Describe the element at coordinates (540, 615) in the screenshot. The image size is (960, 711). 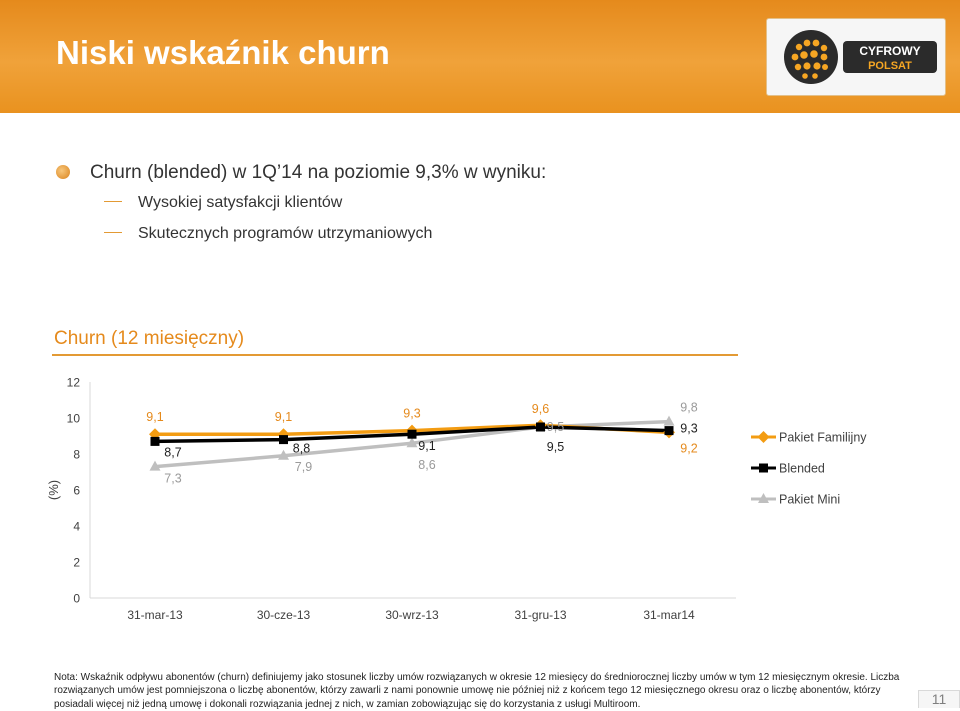
I see `x-tick-label: 31-gru-13` at that location.